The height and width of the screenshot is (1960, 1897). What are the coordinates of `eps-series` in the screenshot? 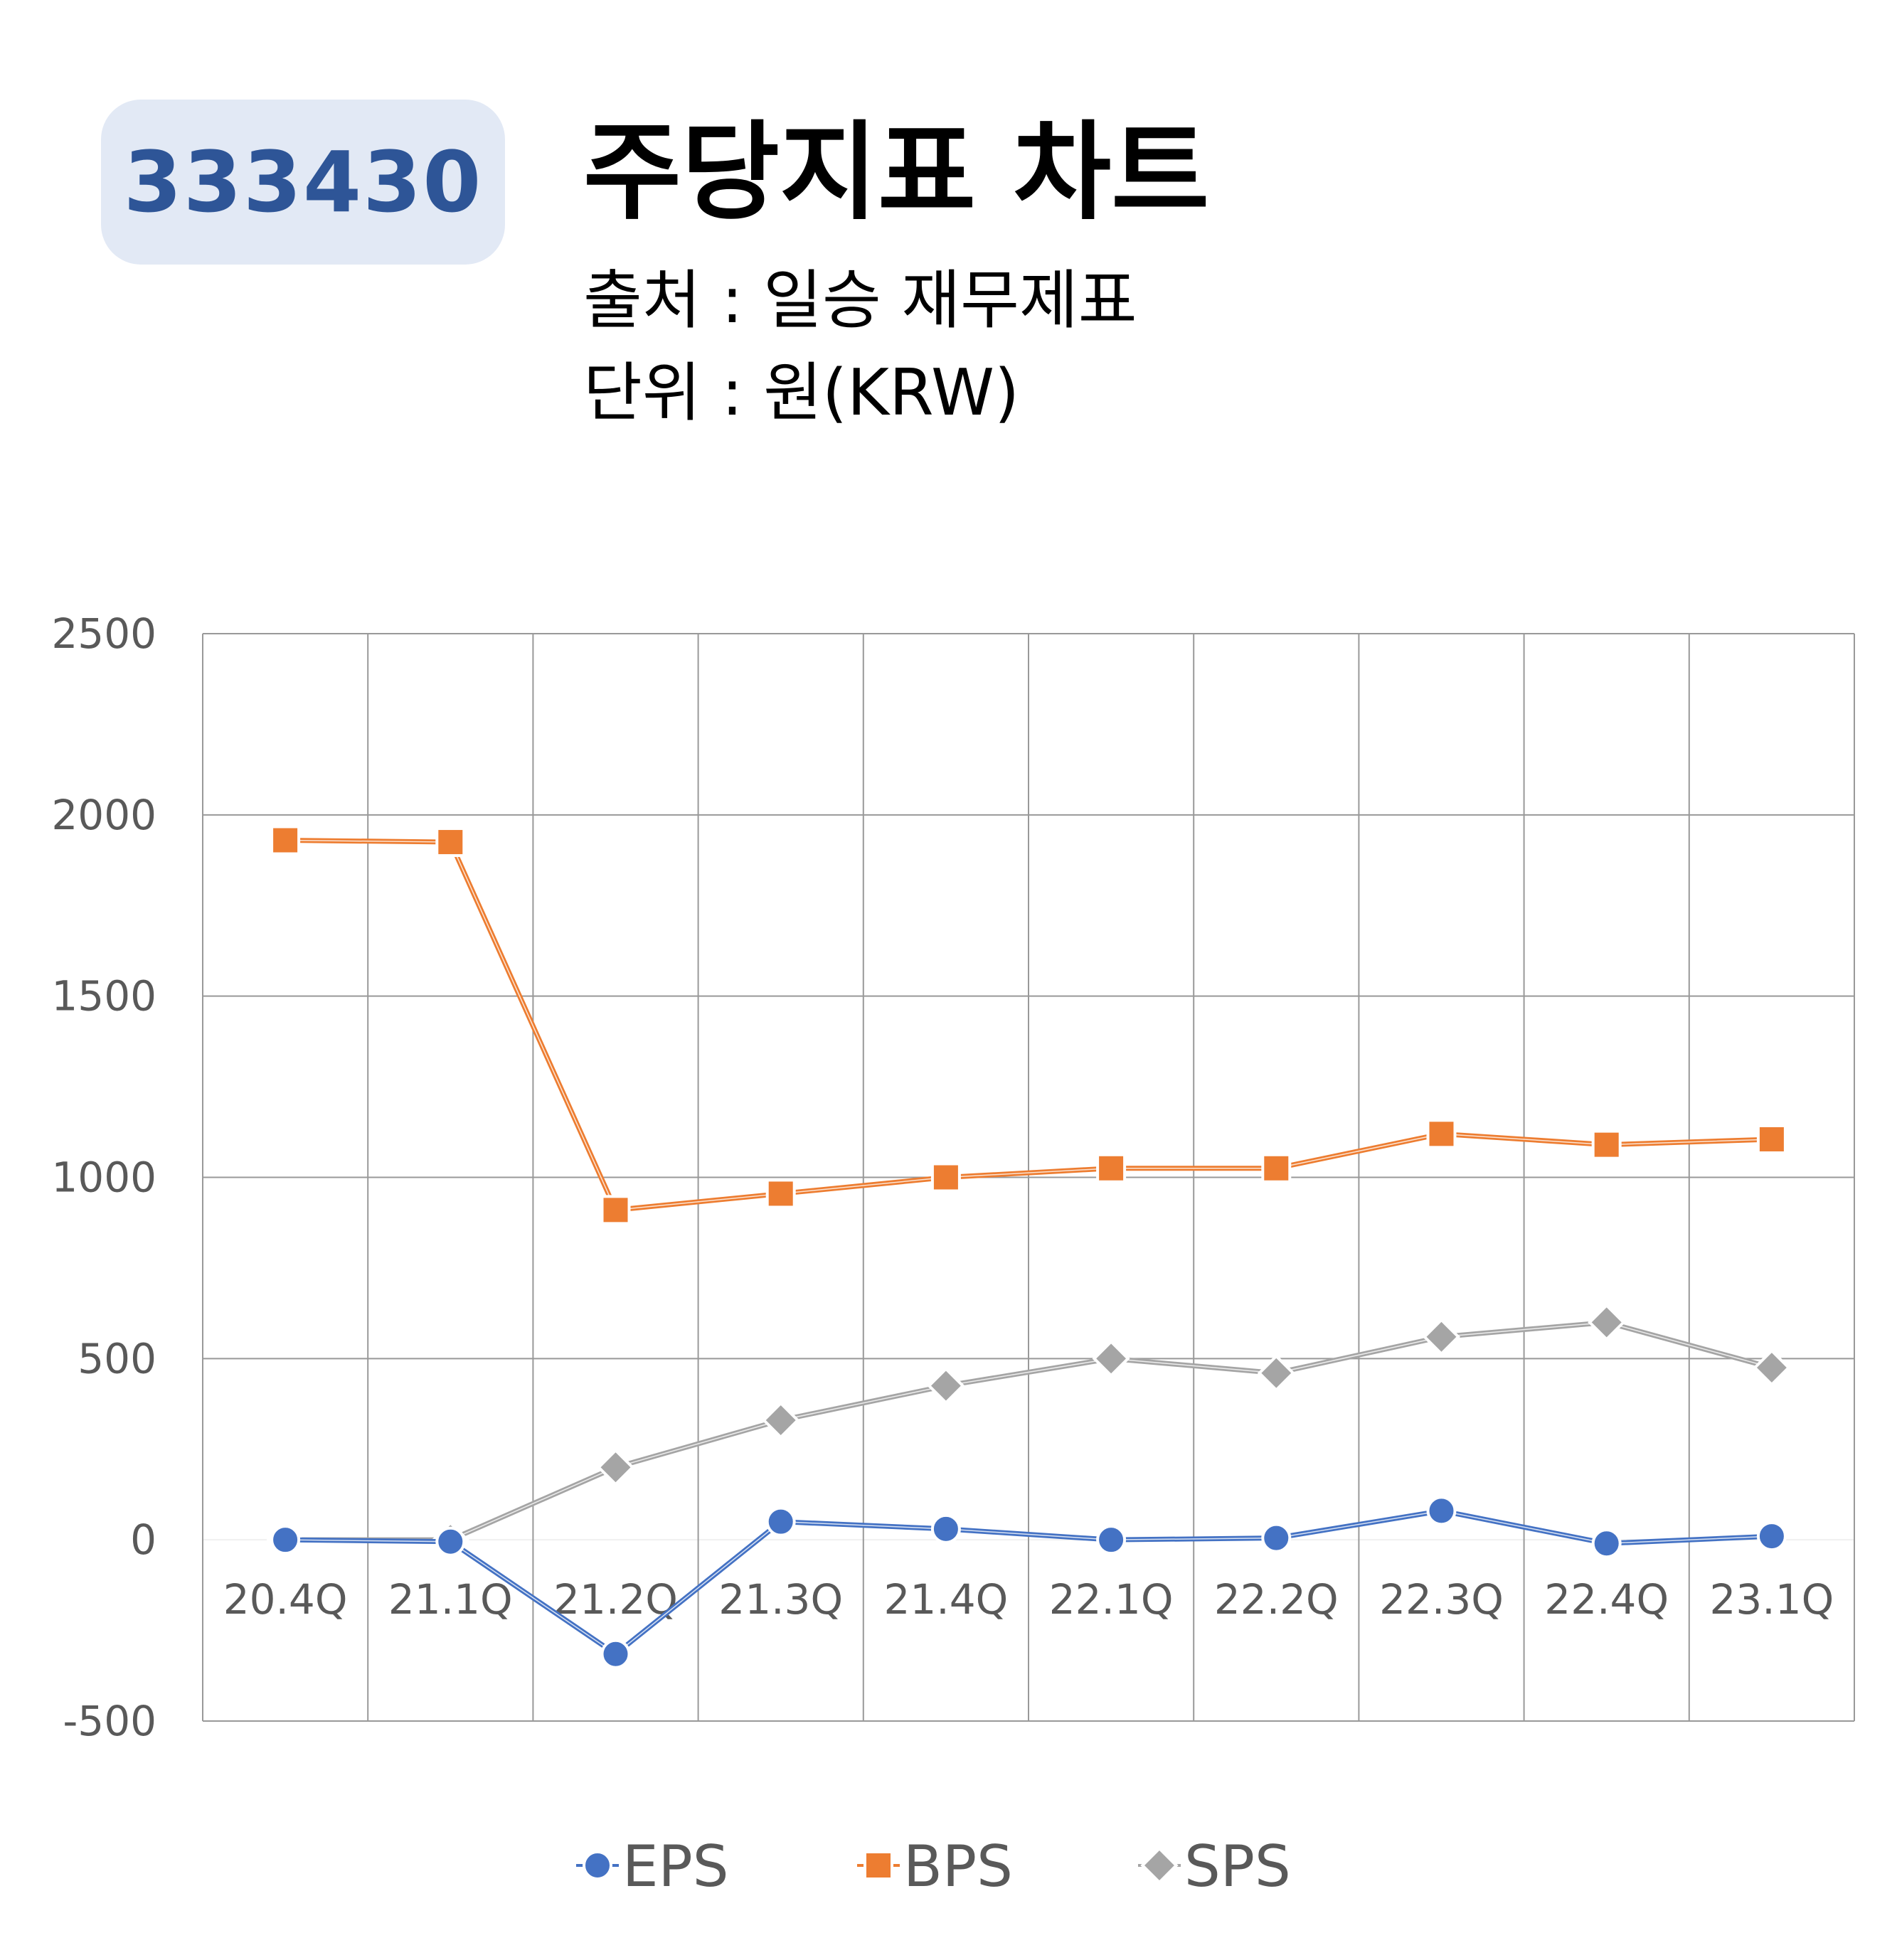 It's located at (1028, 1582).